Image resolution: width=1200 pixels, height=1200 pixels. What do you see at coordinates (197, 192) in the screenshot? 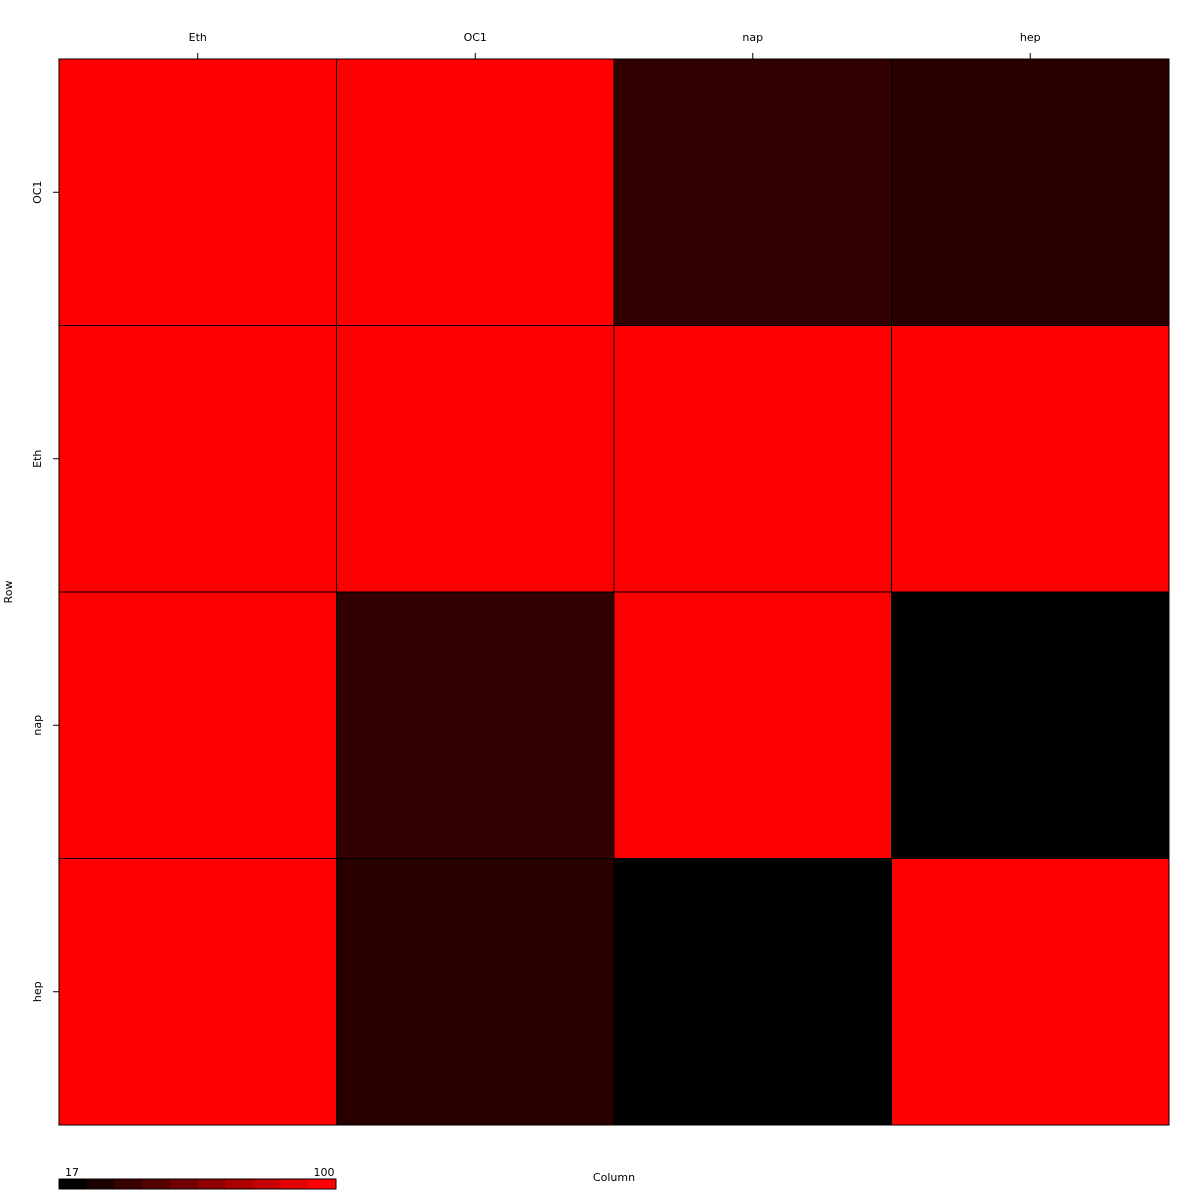
I see `cell-oc1-eth` at bounding box center [197, 192].